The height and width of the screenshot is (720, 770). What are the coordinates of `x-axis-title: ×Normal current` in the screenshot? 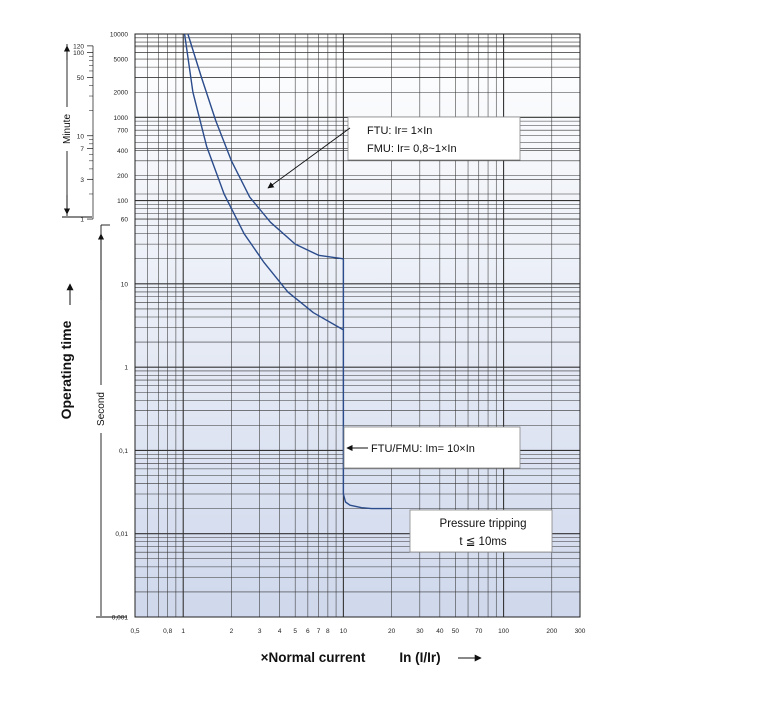 It's located at (313, 657).